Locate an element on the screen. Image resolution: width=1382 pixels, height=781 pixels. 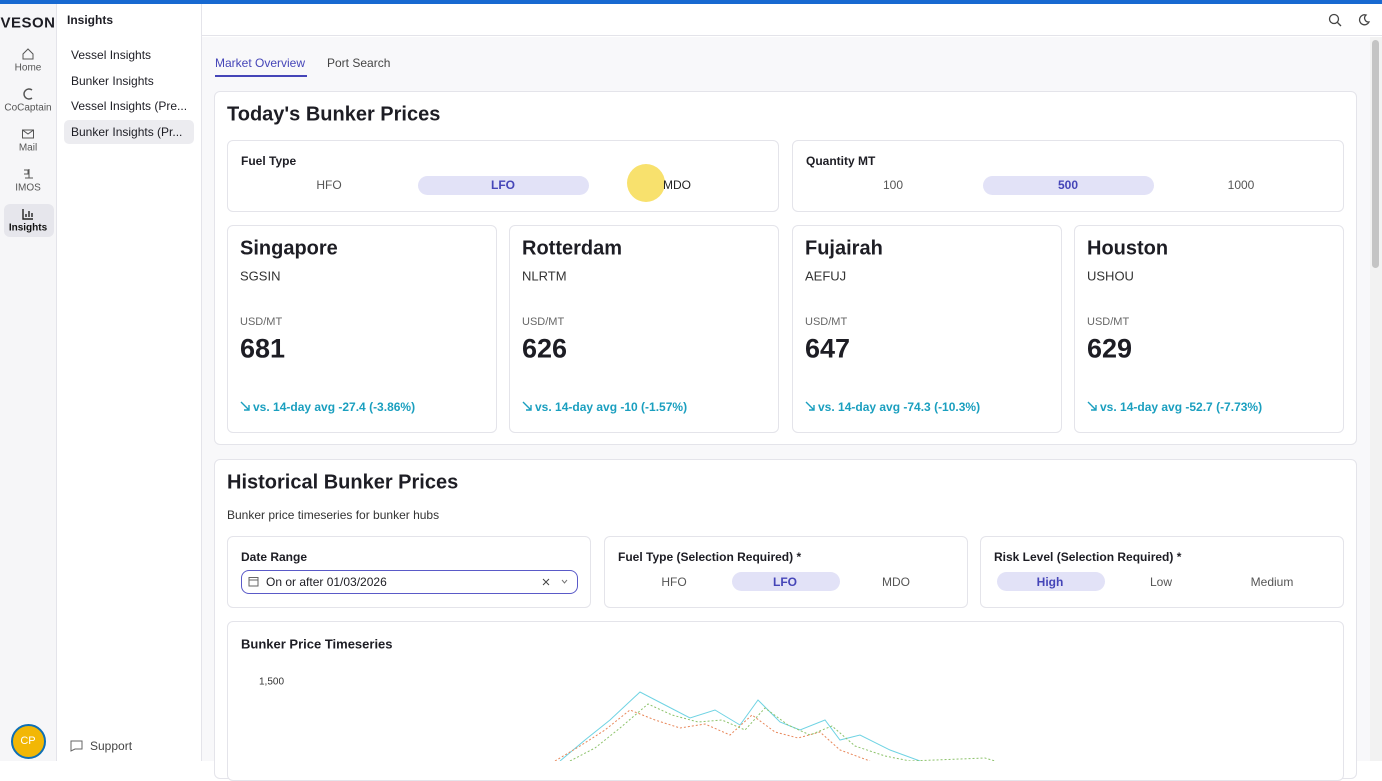
tab: Port Search is located at coordinates (359, 63).